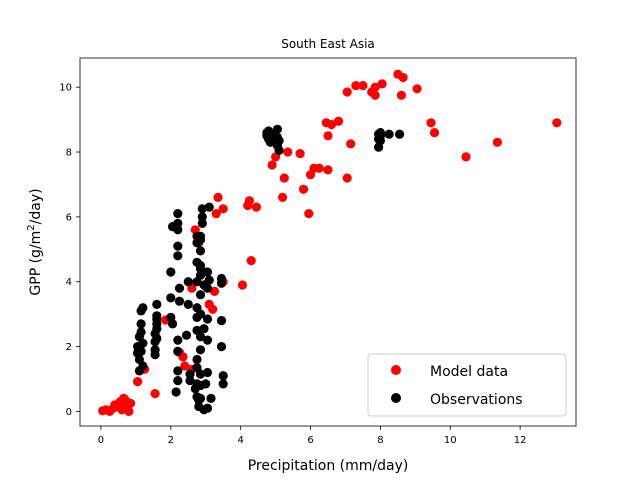 This screenshot has height=480, width=640. What do you see at coordinates (328, 44) in the screenshot?
I see `chart-title: South East Asia` at bounding box center [328, 44].